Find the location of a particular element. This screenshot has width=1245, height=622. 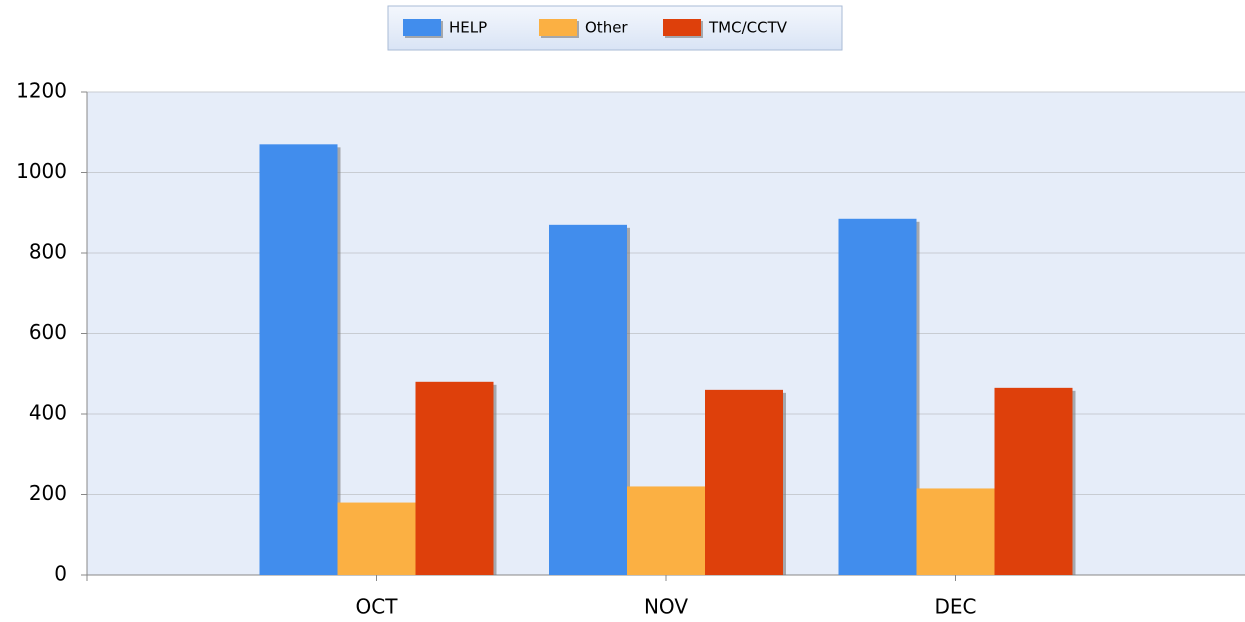

y-tick-label: 400 is located at coordinates (48, 413).